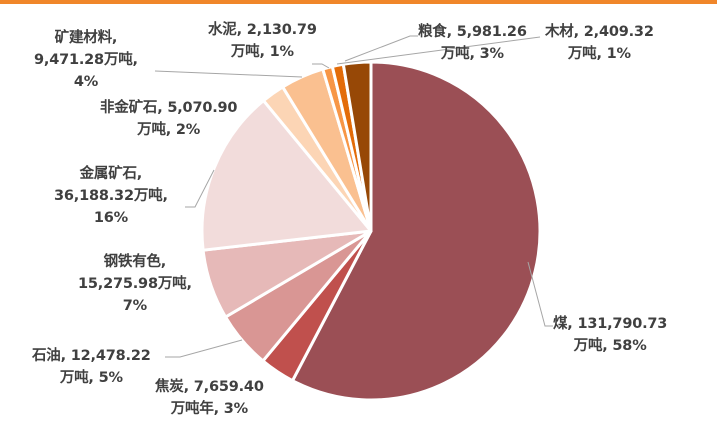 The image size is (717, 445). I want to click on label-line: 水泥, 2,130.79, so click(262, 30).